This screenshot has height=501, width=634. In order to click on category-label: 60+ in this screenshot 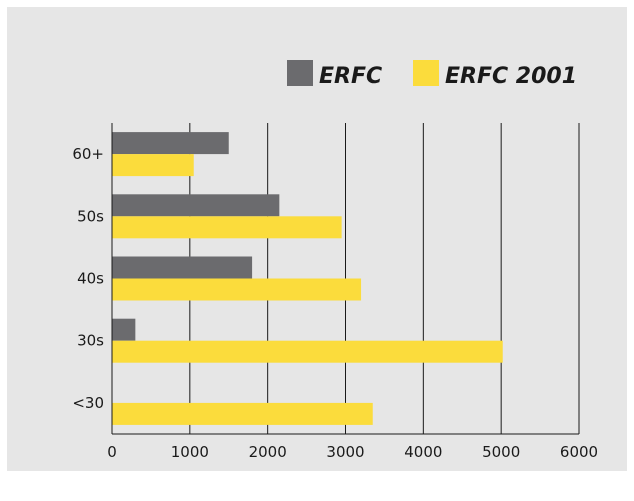, I will do `click(88, 154)`.